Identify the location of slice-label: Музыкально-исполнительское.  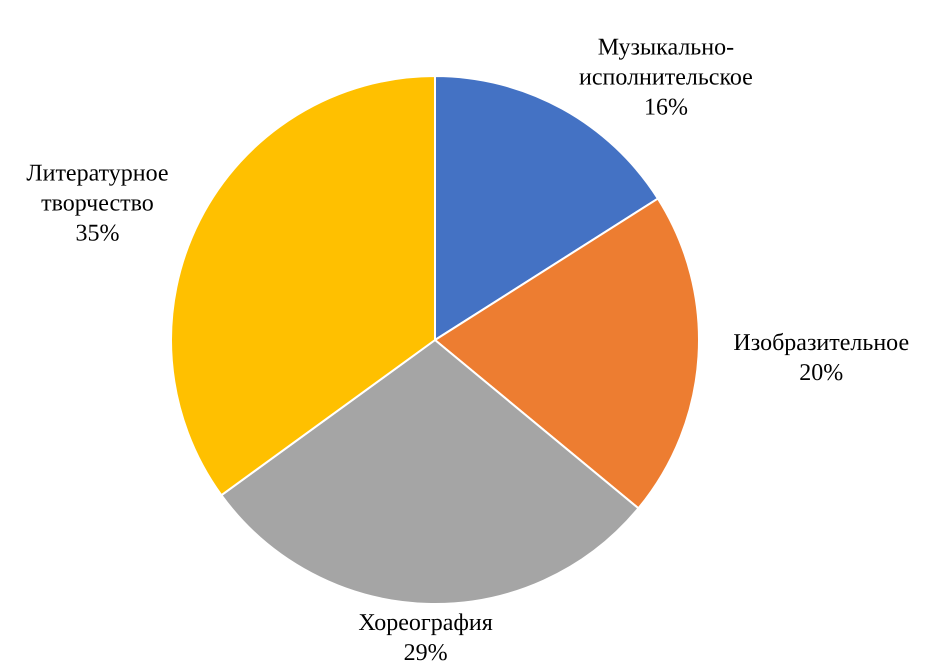
(666, 62).